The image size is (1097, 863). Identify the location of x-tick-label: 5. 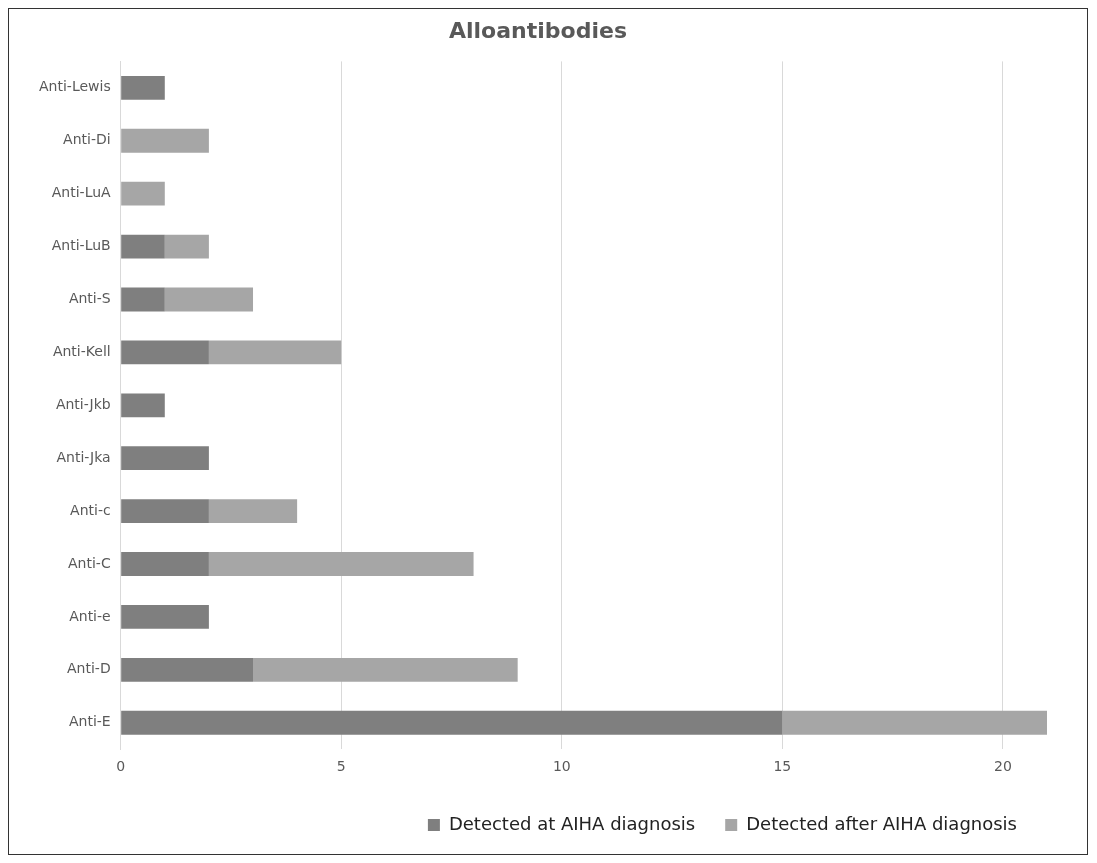
(341, 766).